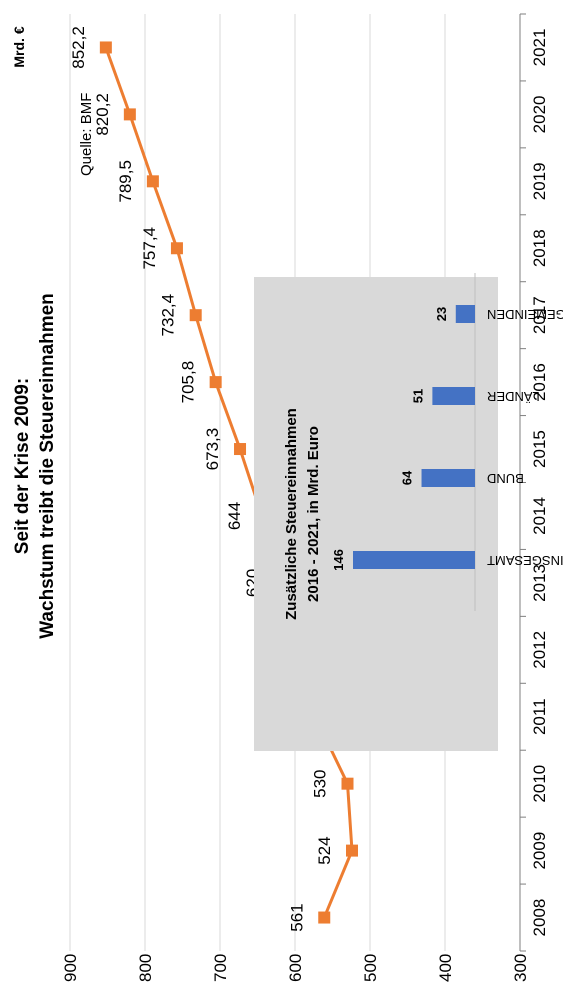 The height and width of the screenshot is (996, 563). I want to click on unit-label: Mrd. €, so click(19, 46).